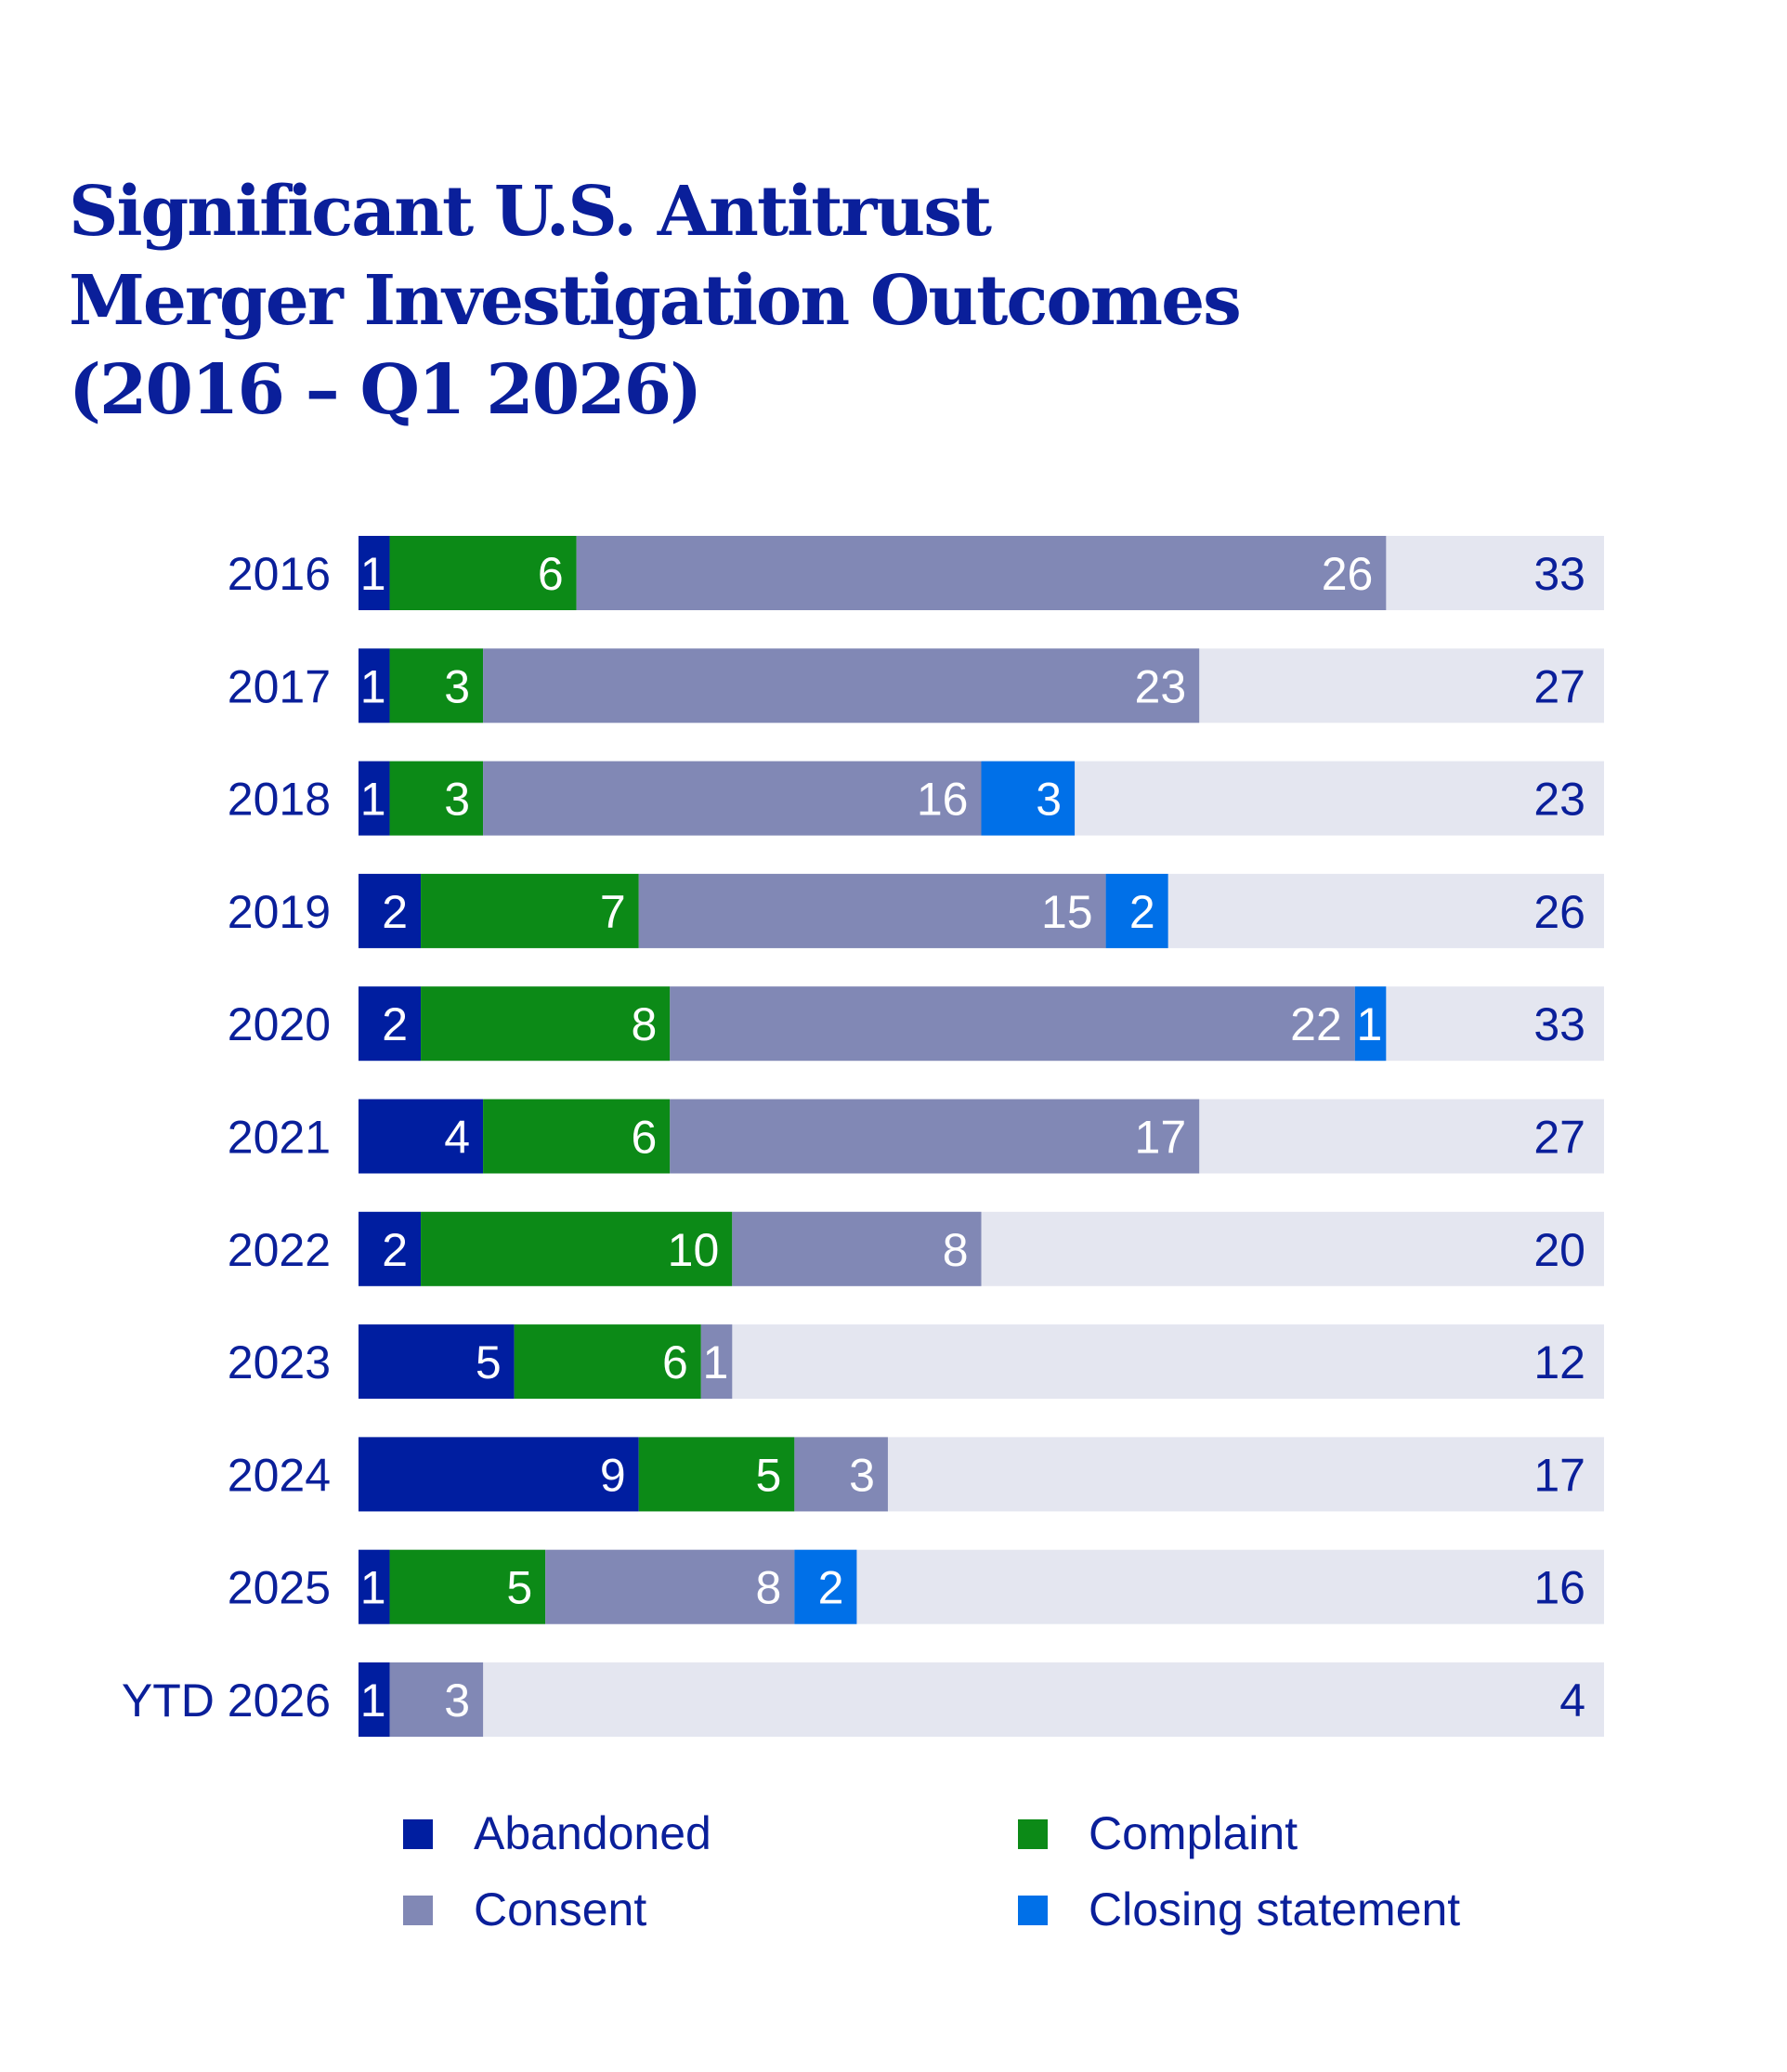 The image size is (1787, 2072). What do you see at coordinates (560, 1909) in the screenshot?
I see `legend-label: Consent` at bounding box center [560, 1909].